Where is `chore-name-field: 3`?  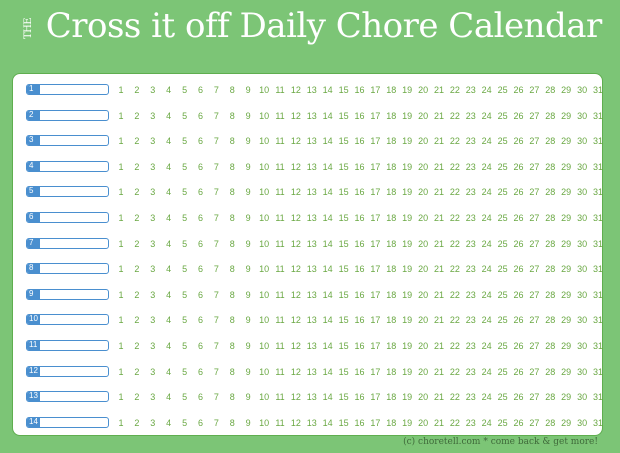 chore-name-field: 3 is located at coordinates (67, 141).